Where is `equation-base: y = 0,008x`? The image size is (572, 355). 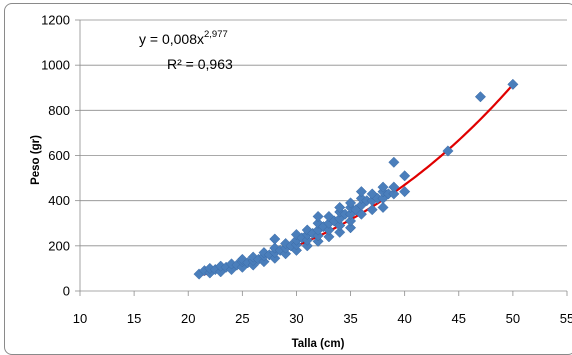
equation-base: y = 0,008x is located at coordinates (171, 39).